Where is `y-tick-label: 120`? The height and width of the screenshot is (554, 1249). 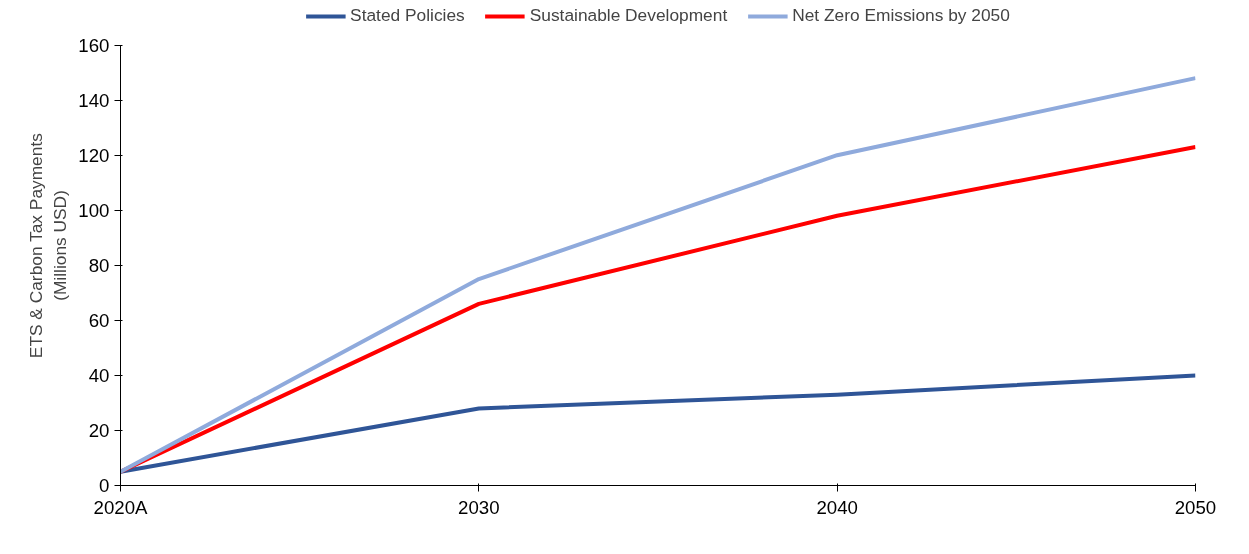
y-tick-label: 120 is located at coordinates (94, 155).